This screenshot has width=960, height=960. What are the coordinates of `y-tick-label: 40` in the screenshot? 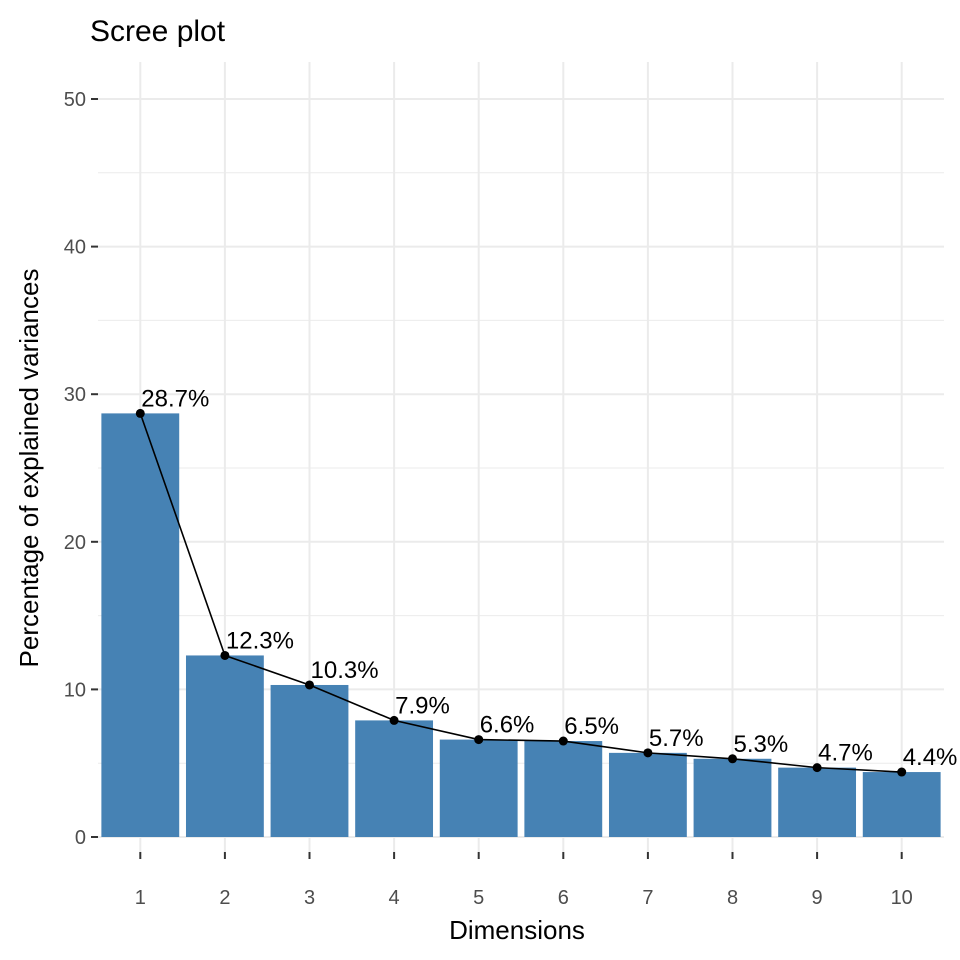 It's located at (75, 248).